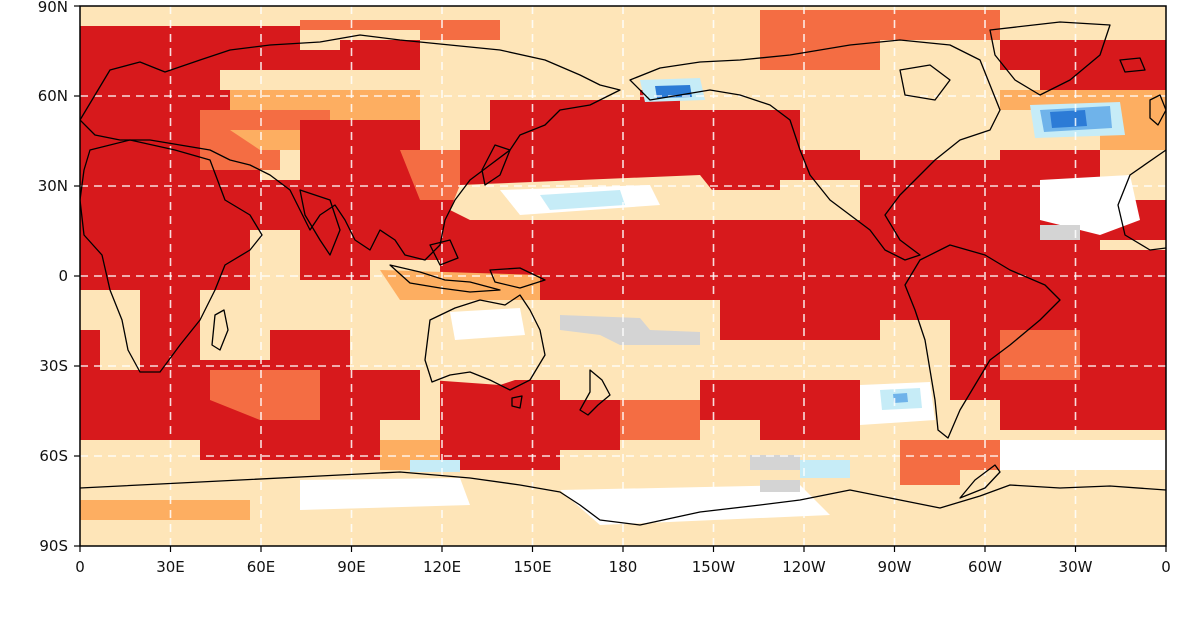  What do you see at coordinates (804, 567) in the screenshot?
I see `x-tick-label: 120W` at bounding box center [804, 567].